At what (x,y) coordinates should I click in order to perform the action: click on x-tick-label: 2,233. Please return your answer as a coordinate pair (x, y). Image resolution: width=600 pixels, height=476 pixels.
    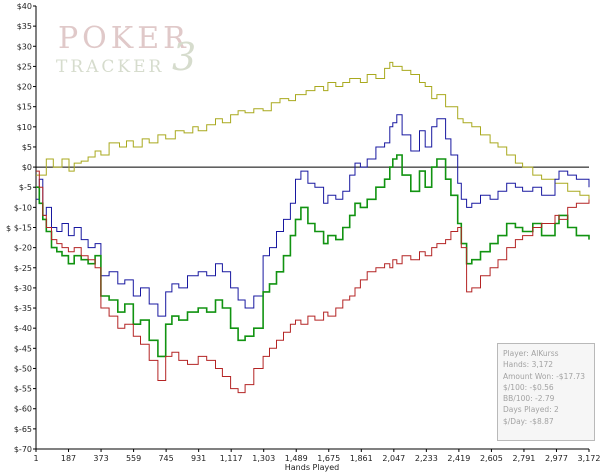
    Looking at the image, I should click on (426, 458).